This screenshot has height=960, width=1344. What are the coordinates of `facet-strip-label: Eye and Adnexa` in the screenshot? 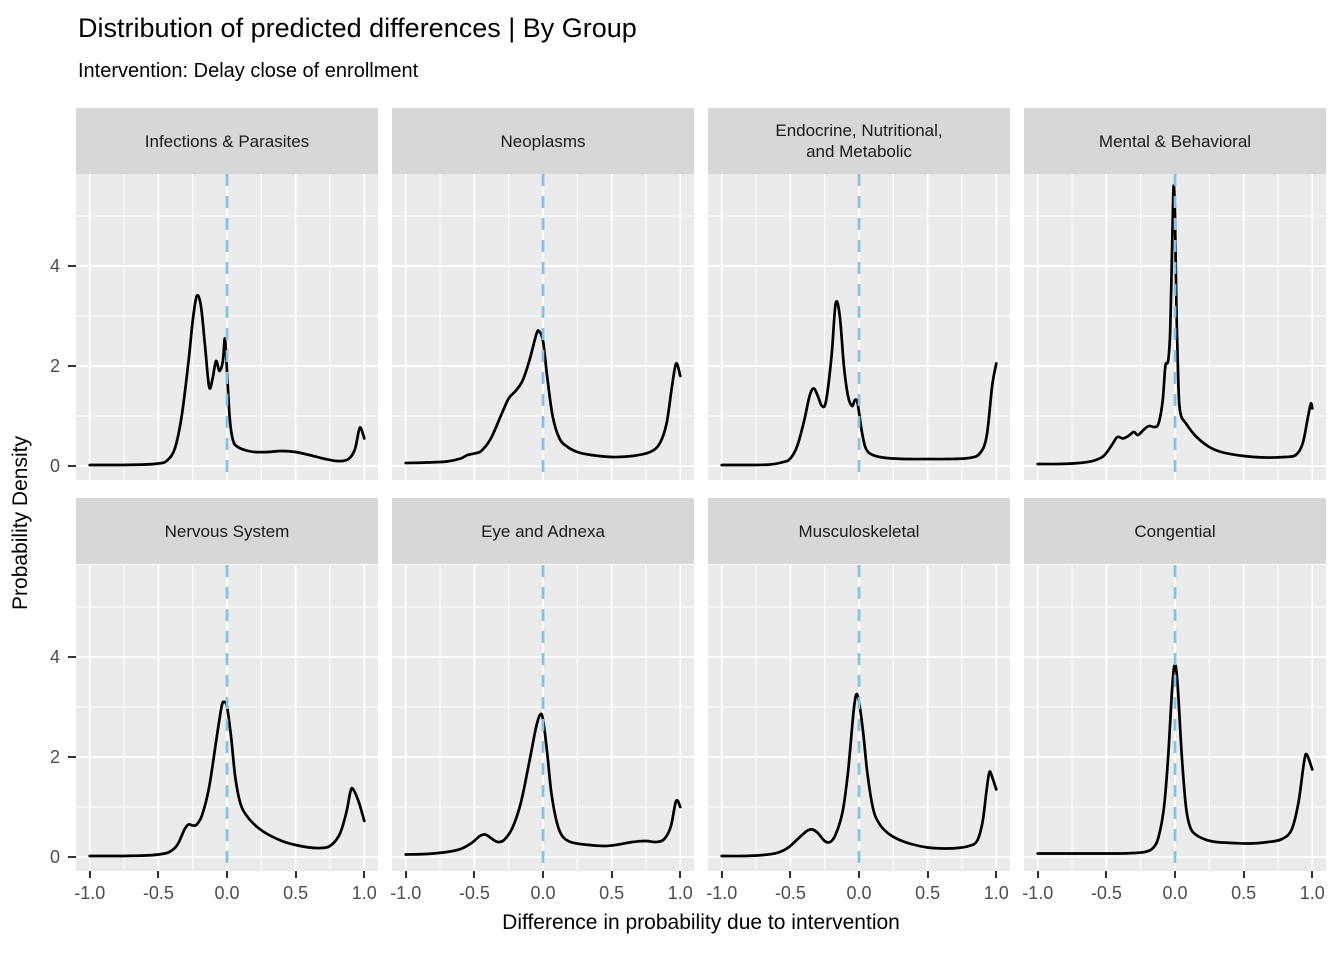 It's located at (543, 531).